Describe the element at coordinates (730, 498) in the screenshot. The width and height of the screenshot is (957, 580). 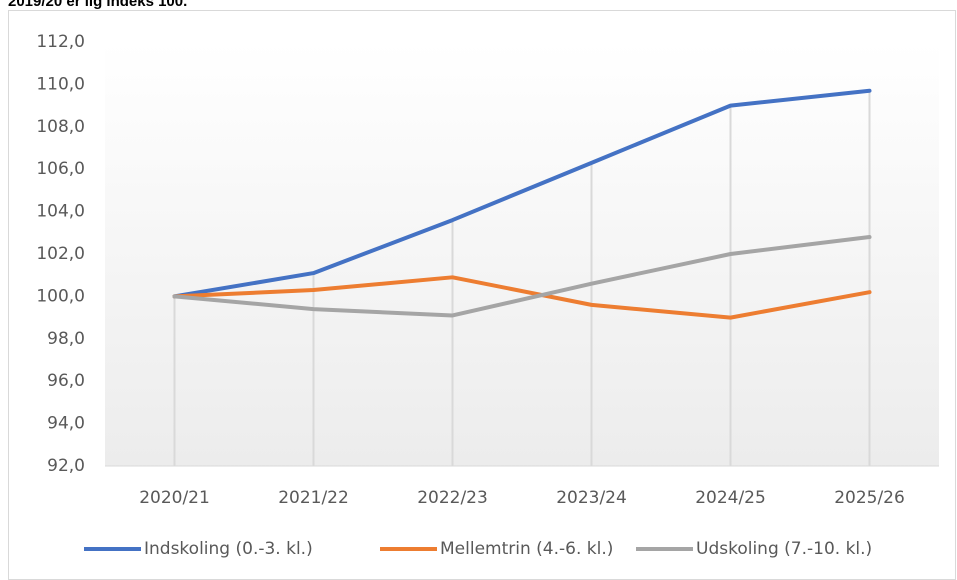
I see `x-tick-label: 2024/25` at that location.